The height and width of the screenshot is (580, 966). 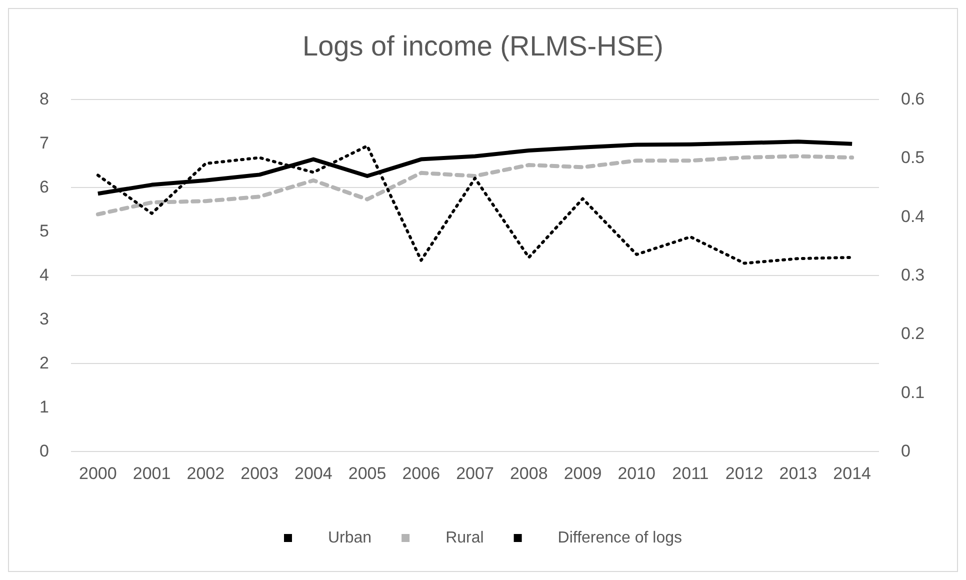 I want to click on y-tick-label: 4, so click(x=44, y=275).